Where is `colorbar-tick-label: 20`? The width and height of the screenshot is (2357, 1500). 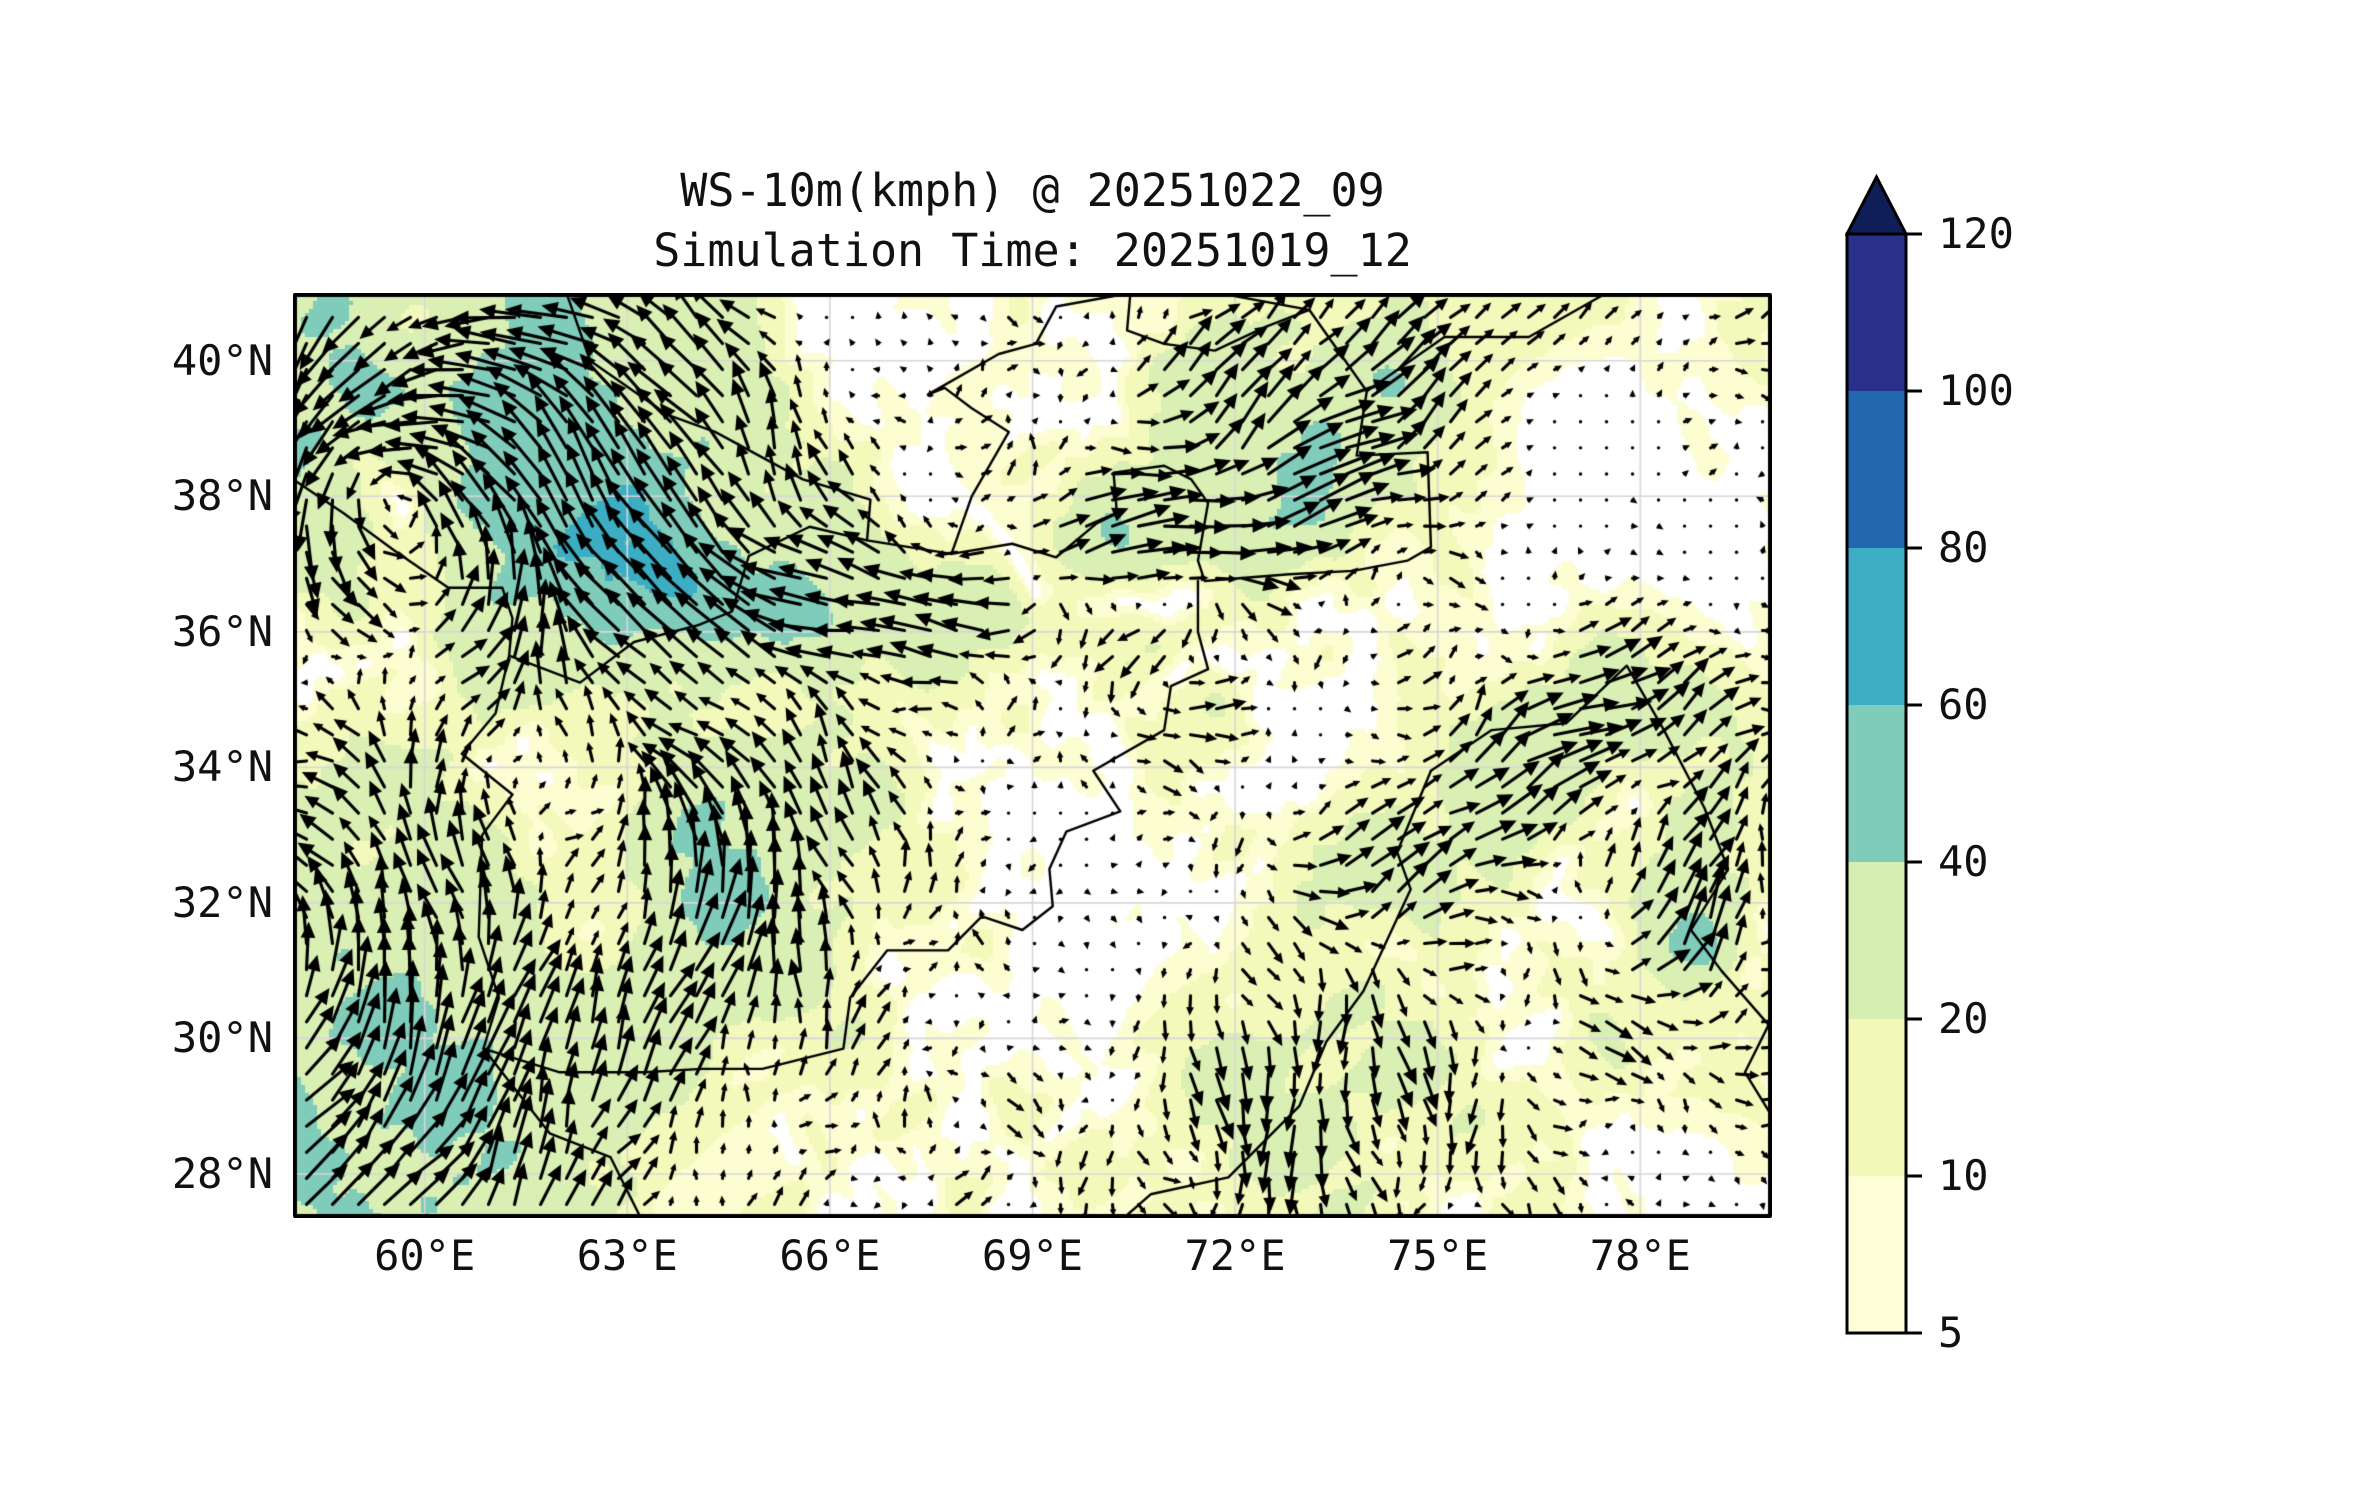 colorbar-tick-label: 20 is located at coordinates (1963, 1018).